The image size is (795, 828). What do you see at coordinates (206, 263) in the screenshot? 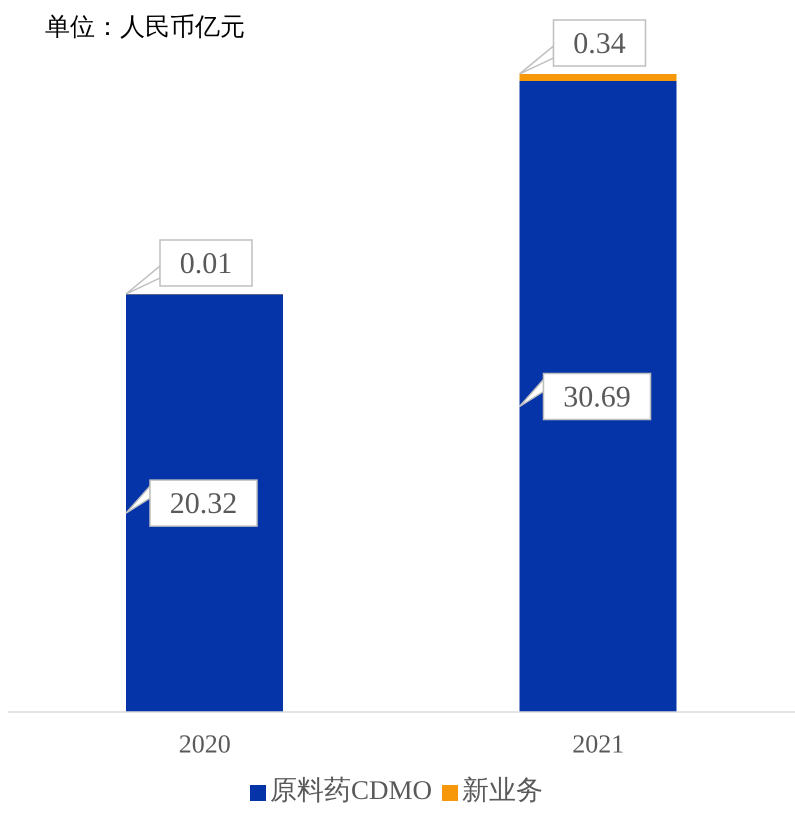
I see `data-label: 0.01` at bounding box center [206, 263].